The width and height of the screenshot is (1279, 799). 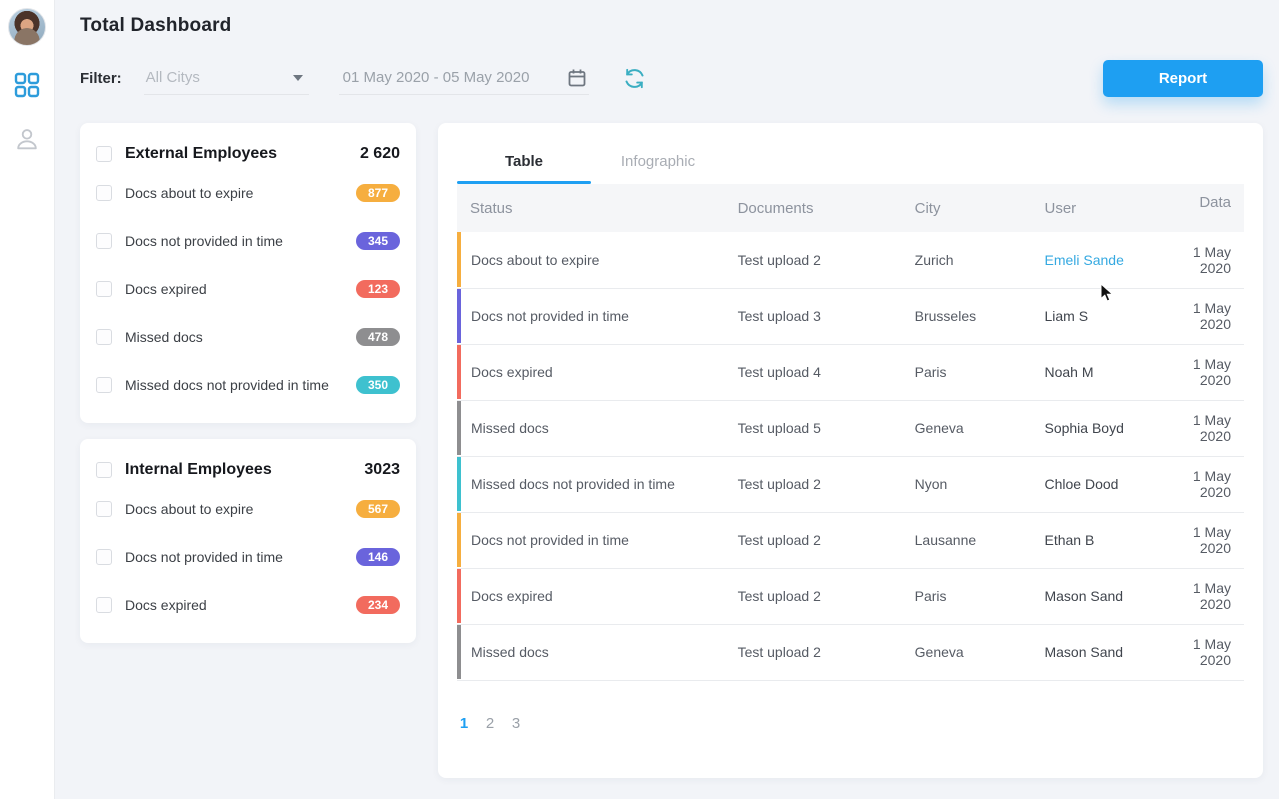 I want to click on page-title: Total Dashboard, so click(x=156, y=25).